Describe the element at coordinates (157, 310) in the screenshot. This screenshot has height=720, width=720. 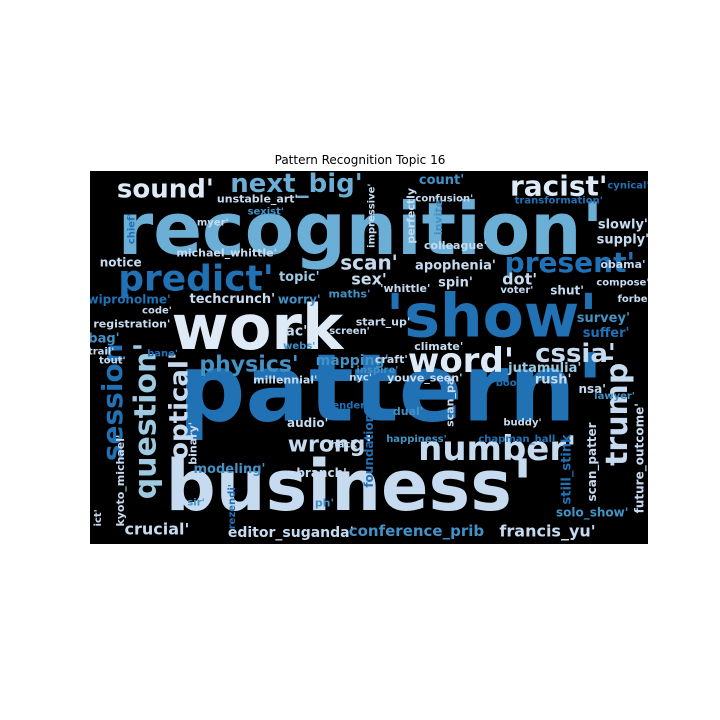
I see `cloud-word: code'` at that location.